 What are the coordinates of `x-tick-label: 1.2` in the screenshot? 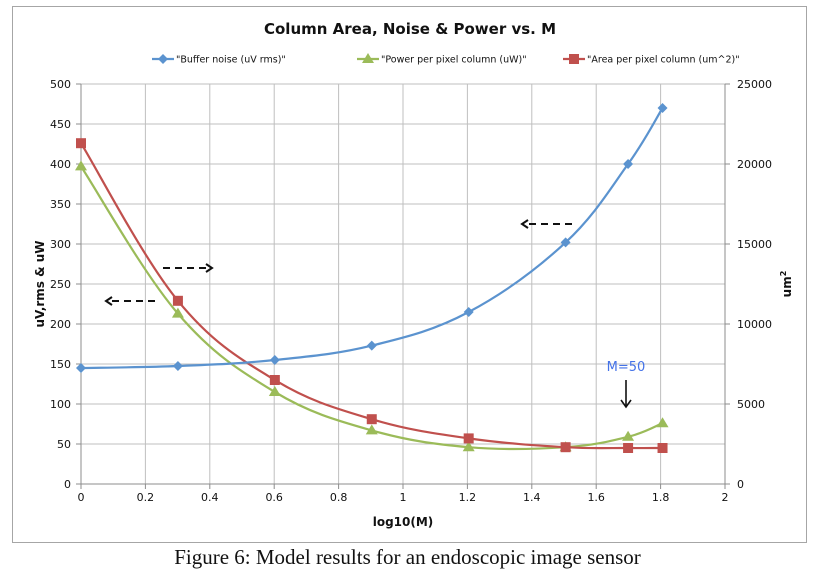 It's located at (468, 497).